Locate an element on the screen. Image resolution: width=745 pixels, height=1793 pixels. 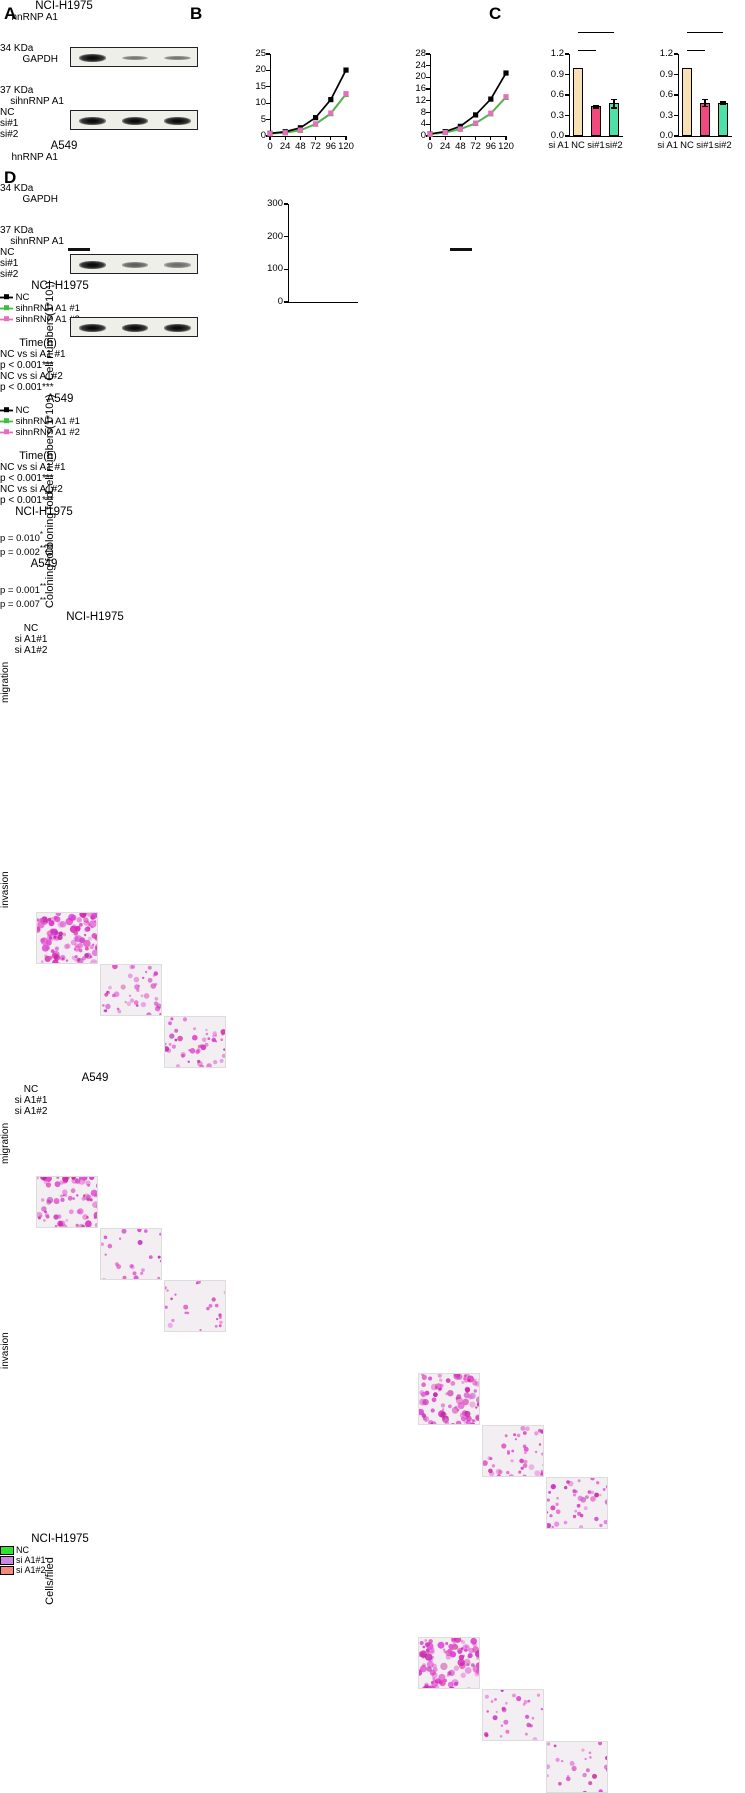
chart-xlabel-B1: Time(h) is located at coordinates (38, 456).